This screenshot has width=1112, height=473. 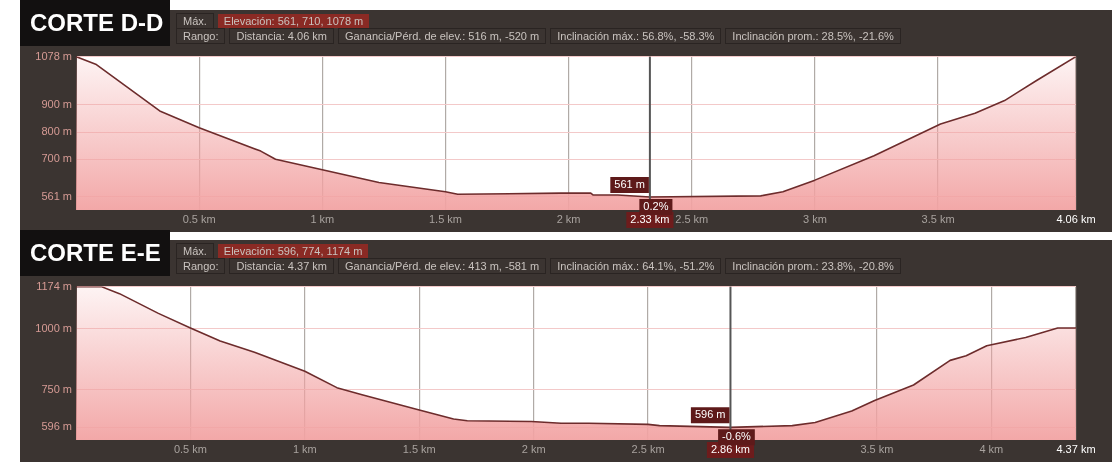 What do you see at coordinates (95, 23) in the screenshot?
I see `chart-title: CORTE D-D` at bounding box center [95, 23].